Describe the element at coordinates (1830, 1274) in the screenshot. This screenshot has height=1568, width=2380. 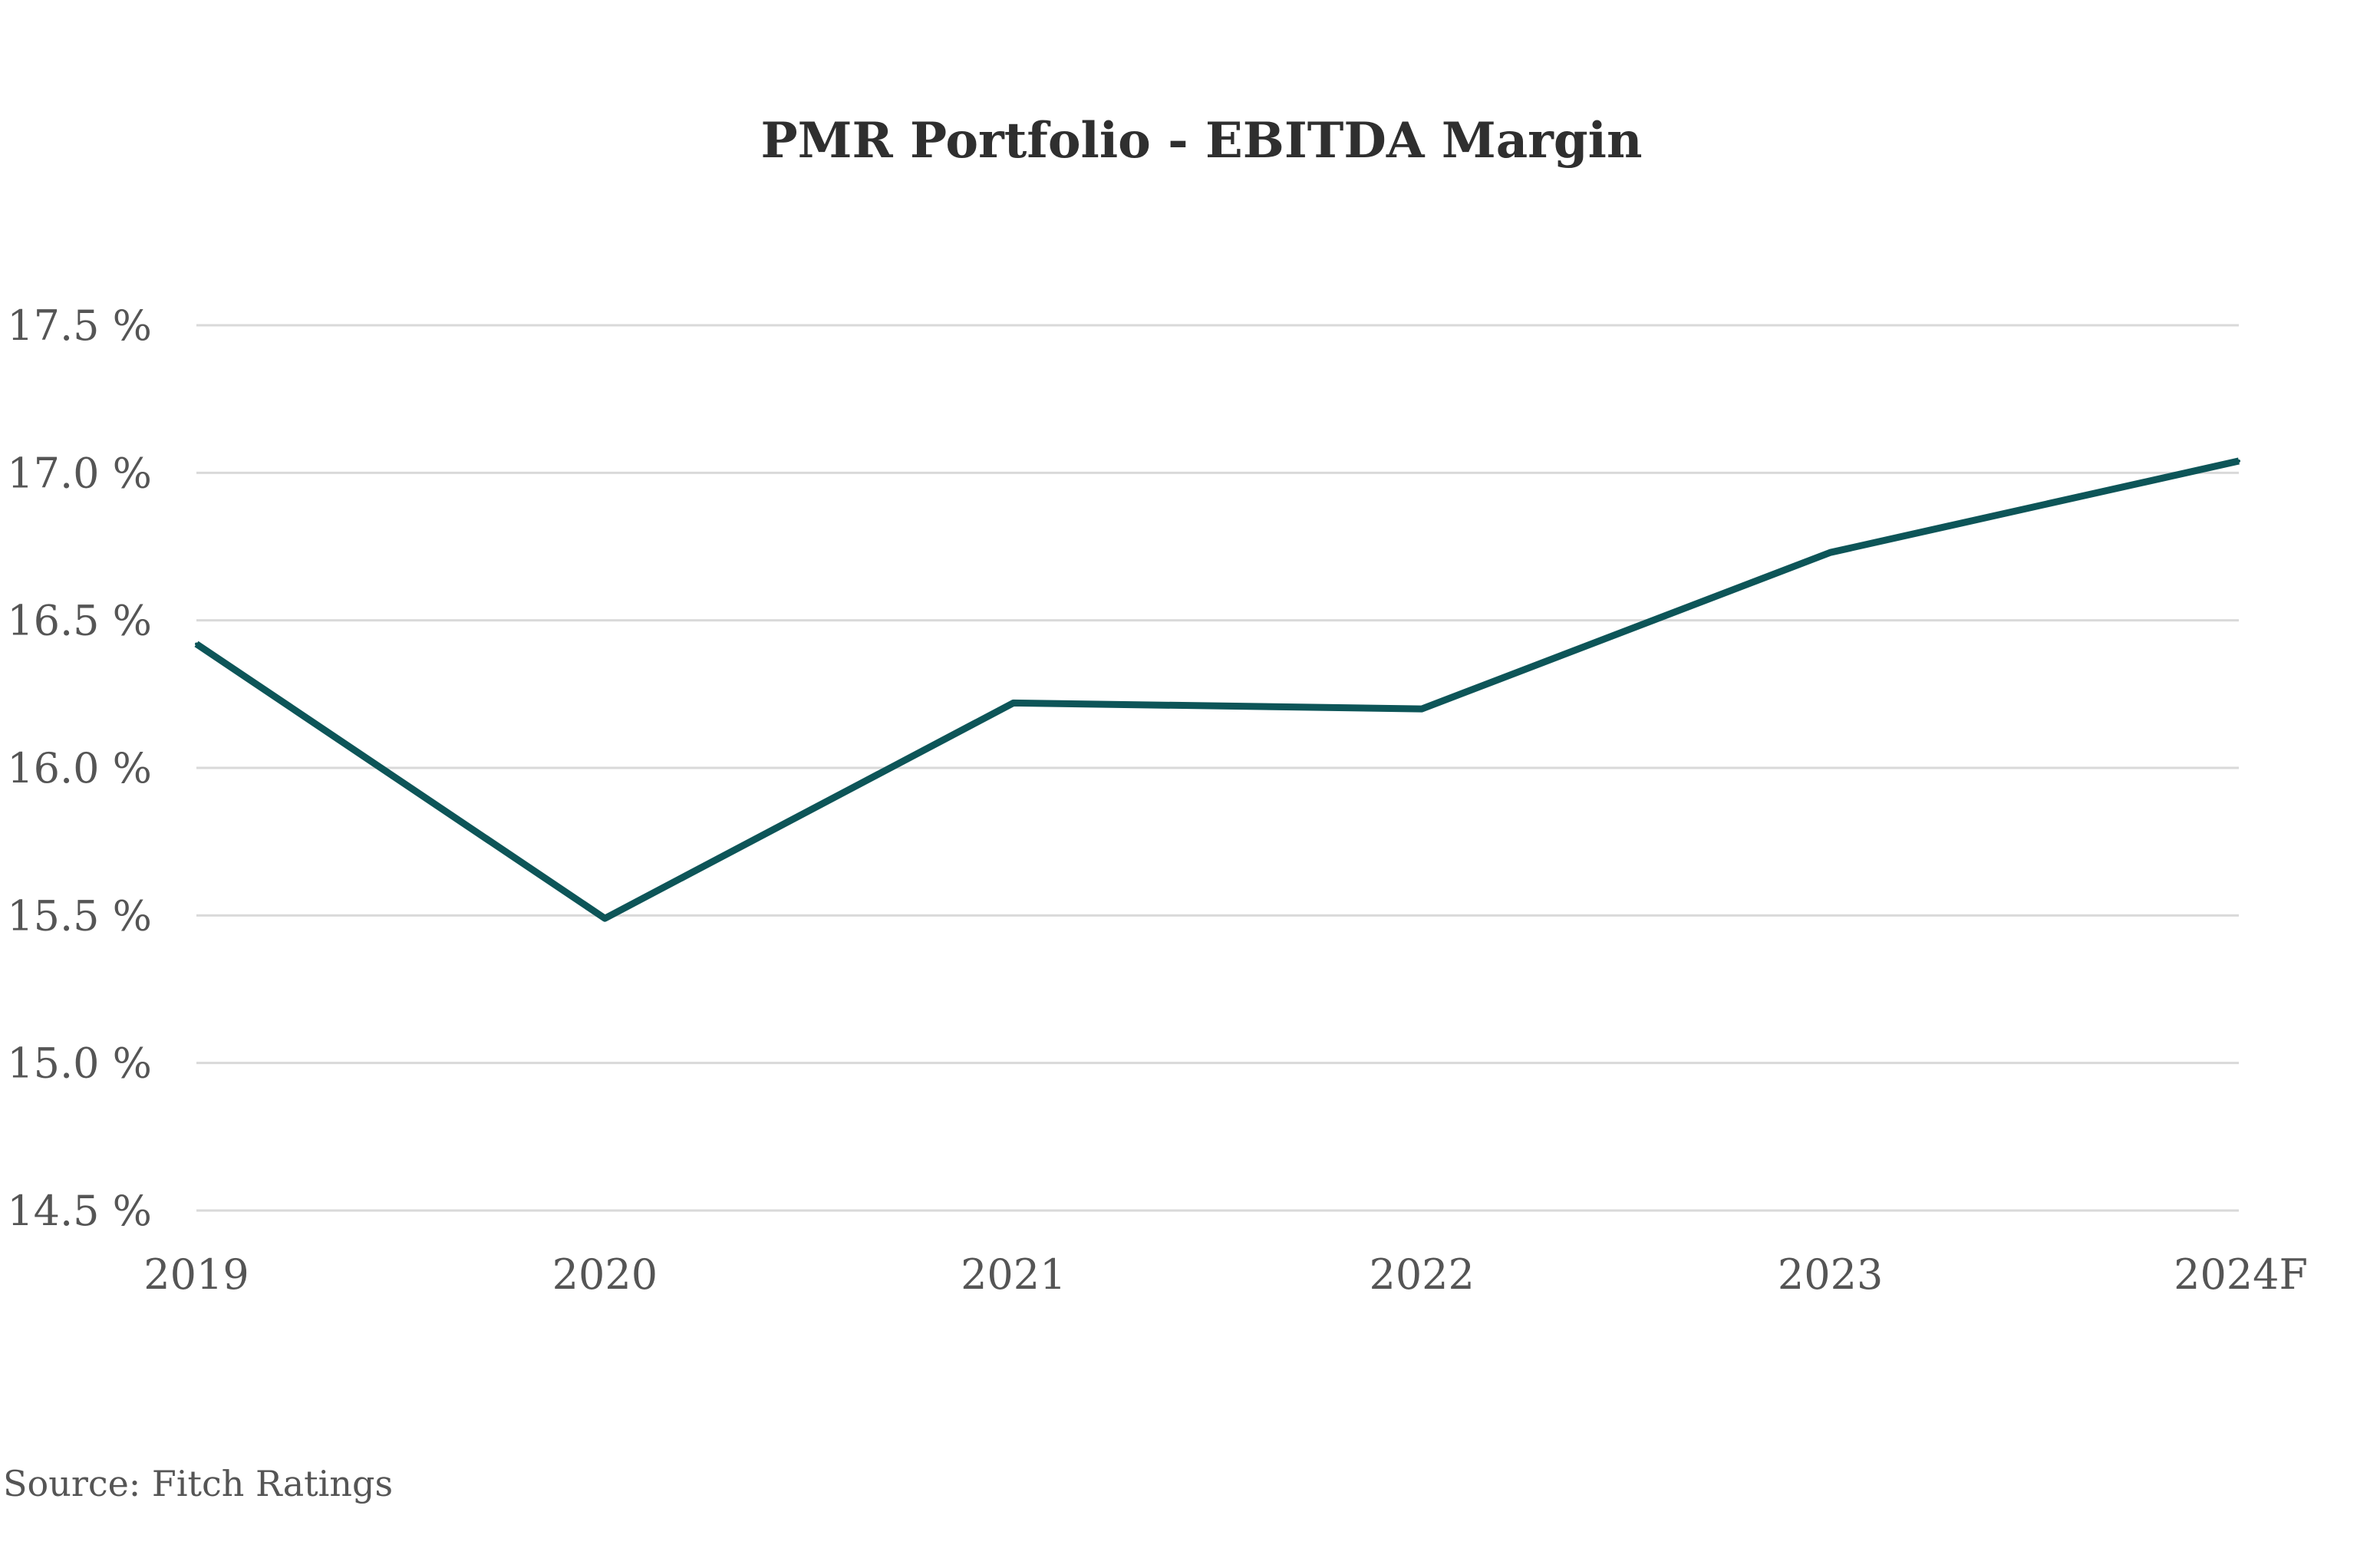
I see `x-tick-label: 2023` at that location.